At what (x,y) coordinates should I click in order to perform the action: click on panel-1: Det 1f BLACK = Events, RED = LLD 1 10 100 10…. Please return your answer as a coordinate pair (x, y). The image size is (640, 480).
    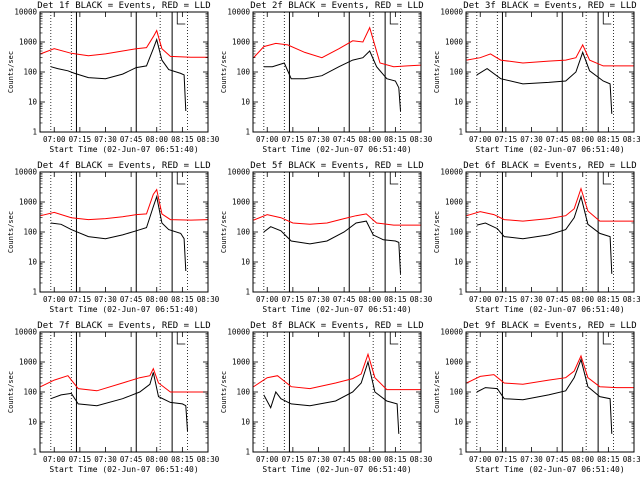
    Looking at the image, I should click on (113, 77).